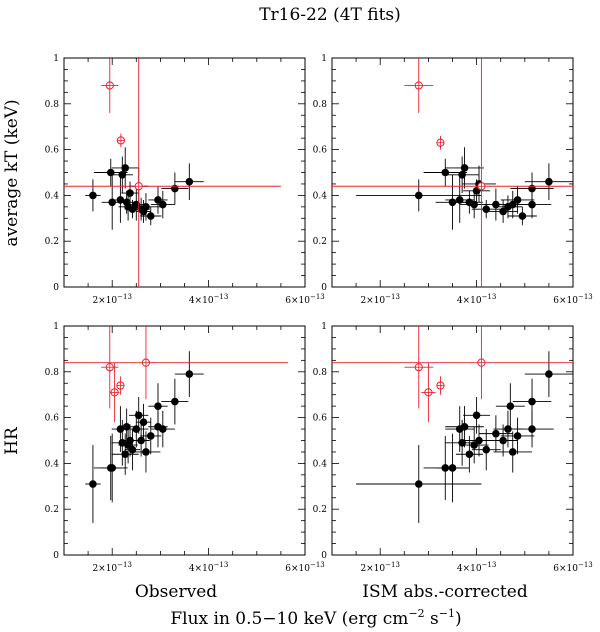  What do you see at coordinates (176, 592) in the screenshot?
I see `x-axis-label-left: Observed` at bounding box center [176, 592].